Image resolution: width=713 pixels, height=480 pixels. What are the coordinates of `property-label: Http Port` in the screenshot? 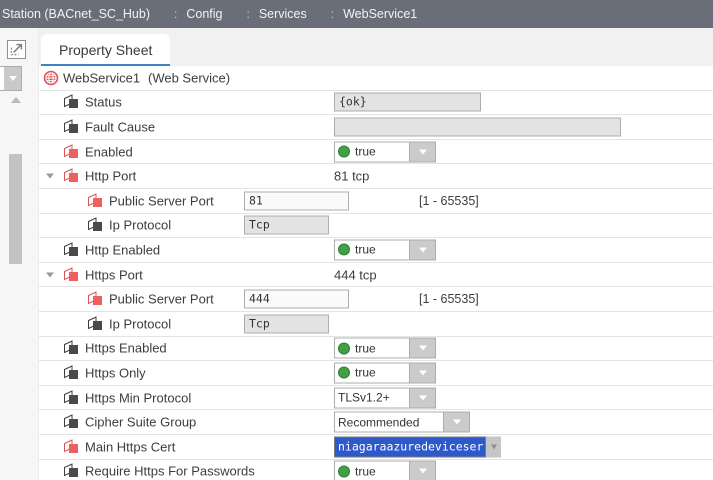 It's located at (111, 176).